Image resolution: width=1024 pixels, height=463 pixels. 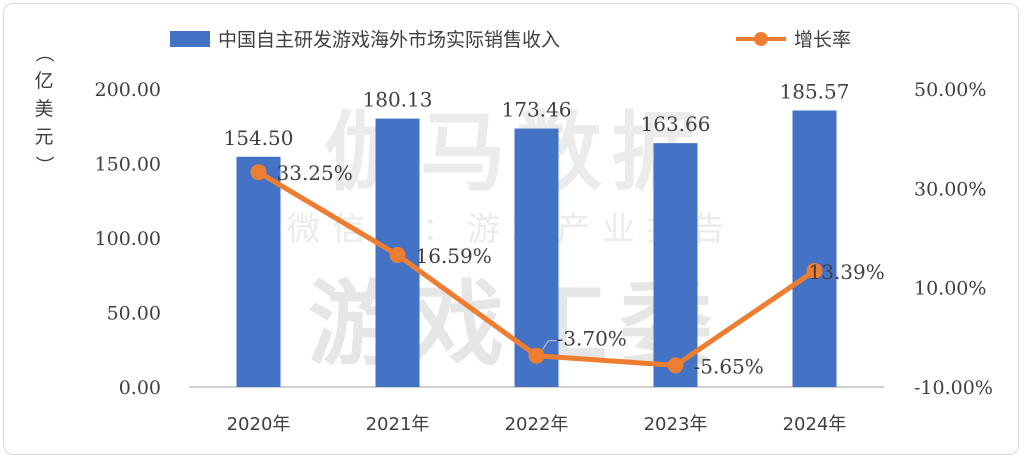 I want to click on watermark-line-3: 游戏工委, so click(x=516, y=324).